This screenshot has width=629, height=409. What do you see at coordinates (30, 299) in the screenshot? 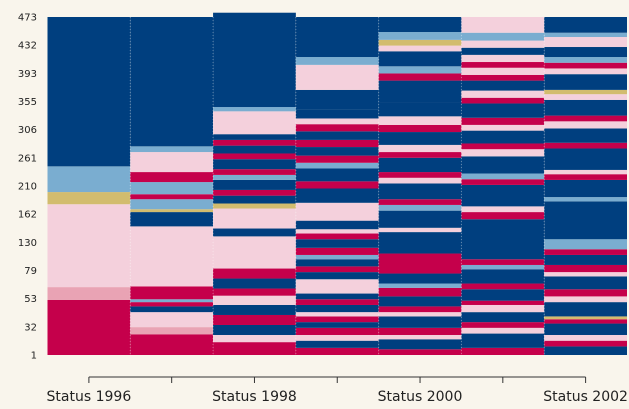
I see `y-tick-label: 53` at bounding box center [30, 299].